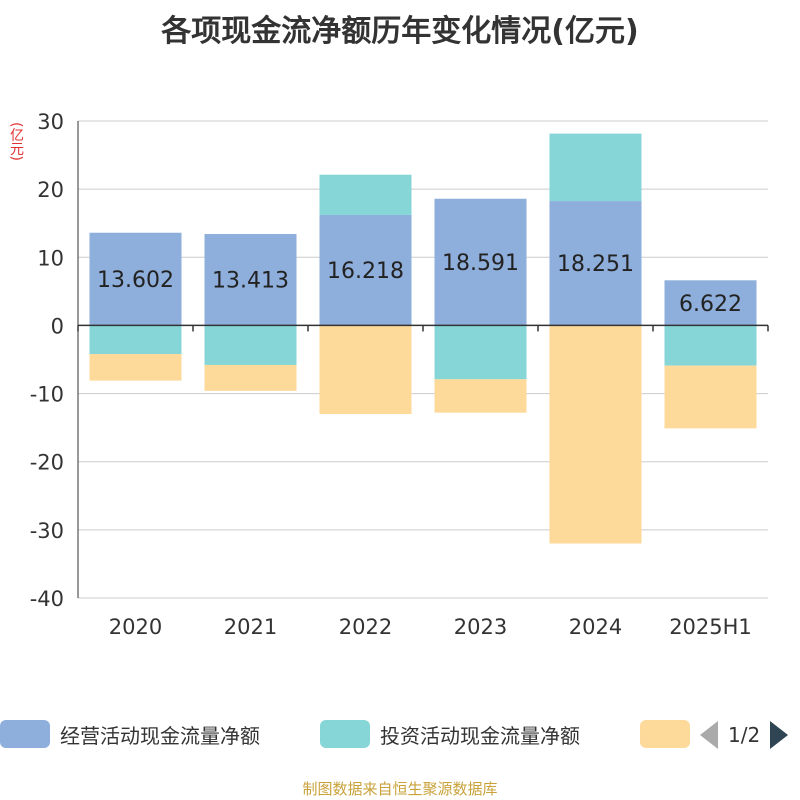 This screenshot has width=800, height=800. I want to click on data-label: 18.591, so click(480, 263).